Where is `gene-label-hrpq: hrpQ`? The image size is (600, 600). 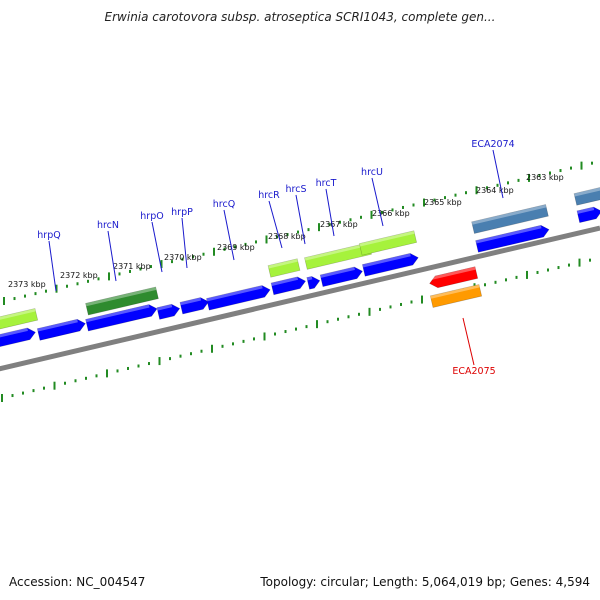 gene-label-hrpq: hrpQ is located at coordinates (48, 235).